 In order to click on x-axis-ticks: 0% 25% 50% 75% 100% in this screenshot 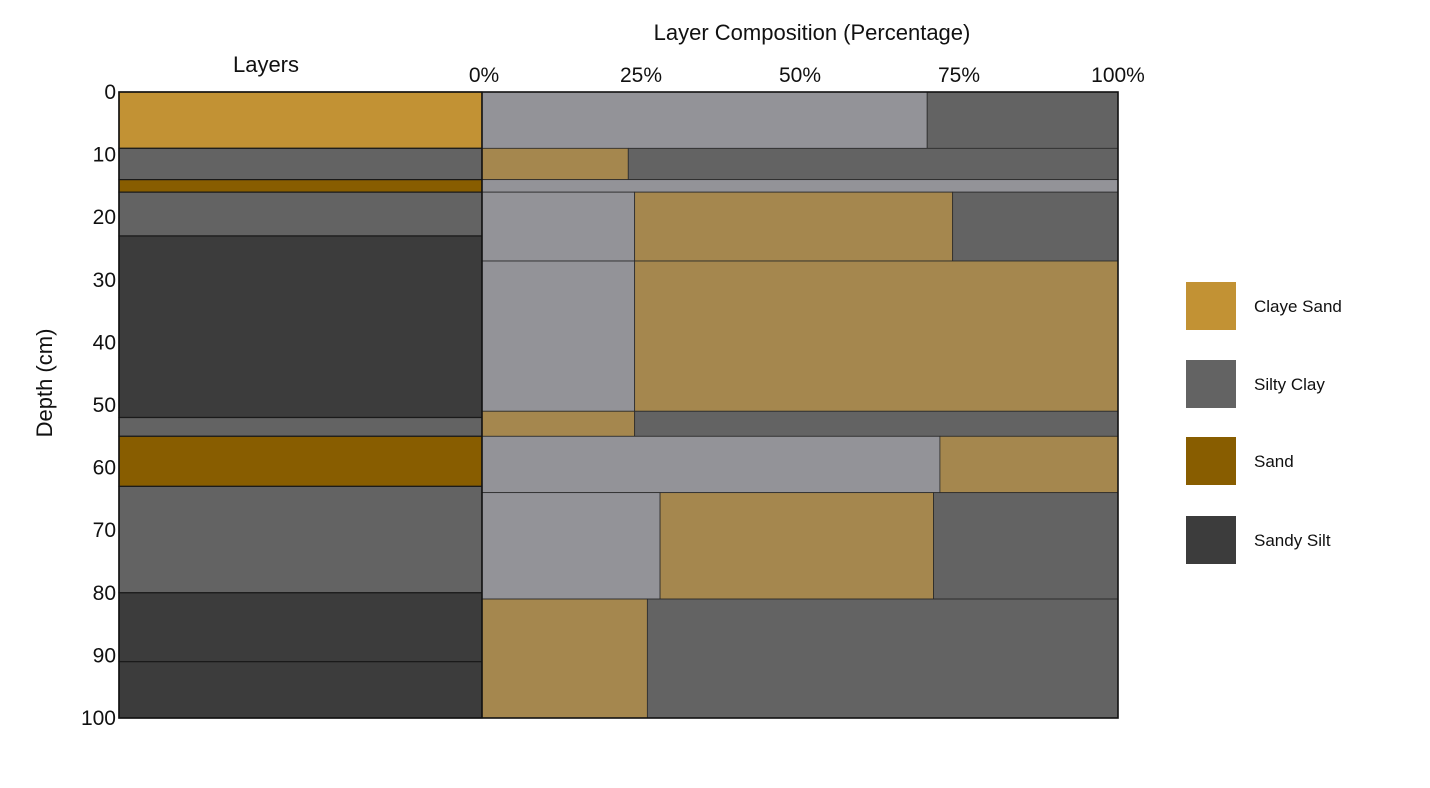, I will do `click(807, 75)`.